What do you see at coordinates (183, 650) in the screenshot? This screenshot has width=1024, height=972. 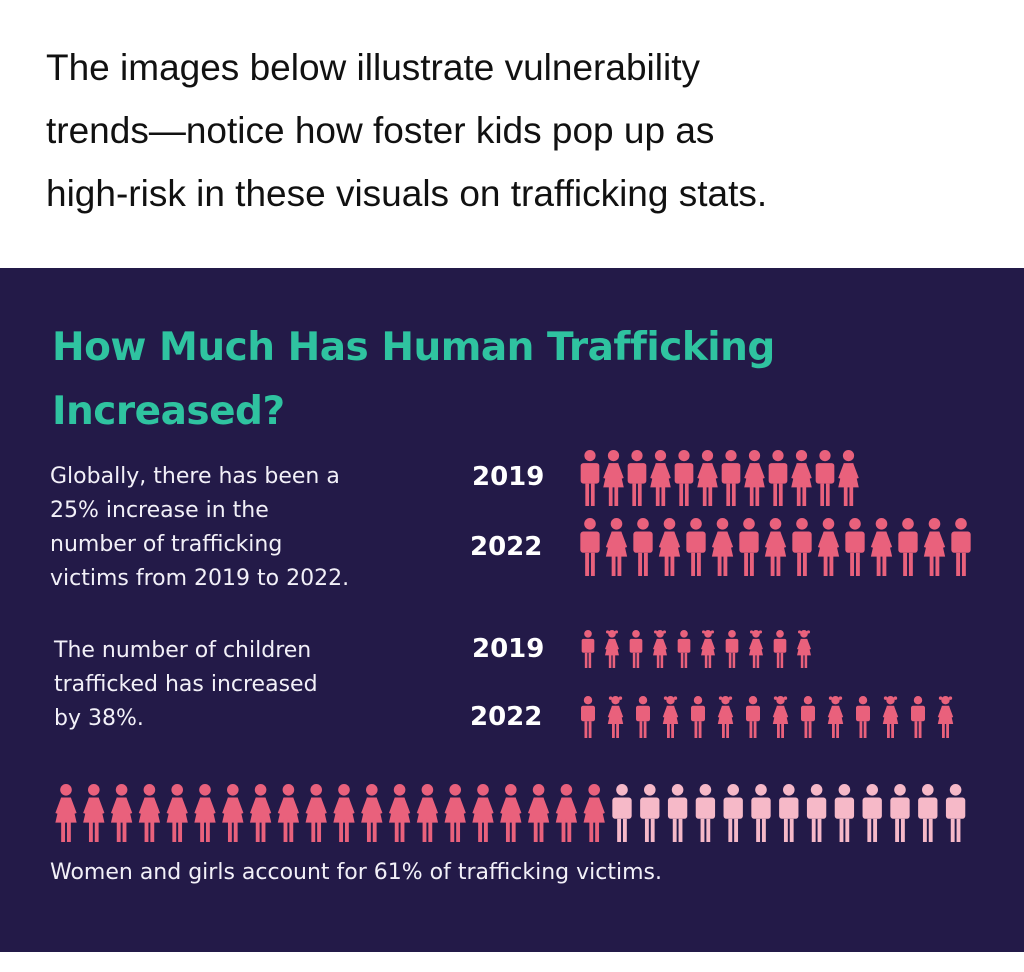 I see `text-line: The number of children` at bounding box center [183, 650].